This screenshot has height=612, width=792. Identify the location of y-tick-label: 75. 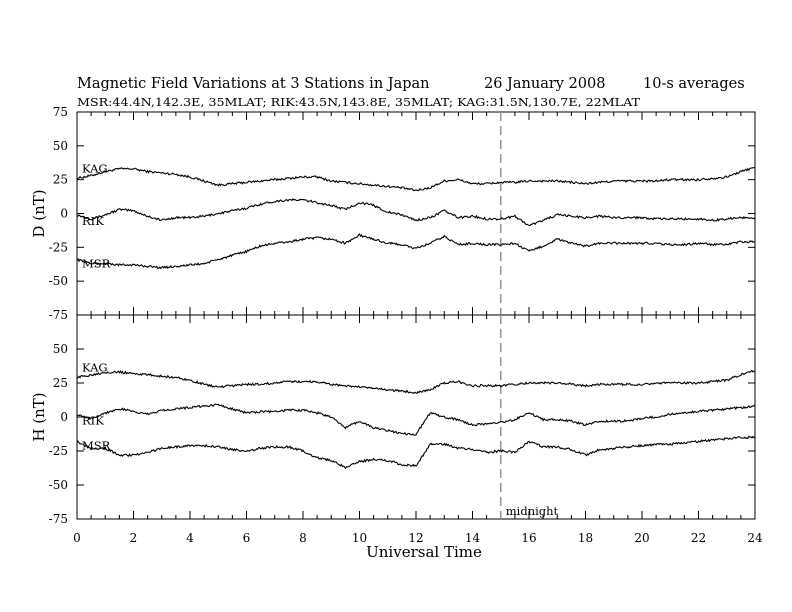
(60, 112).